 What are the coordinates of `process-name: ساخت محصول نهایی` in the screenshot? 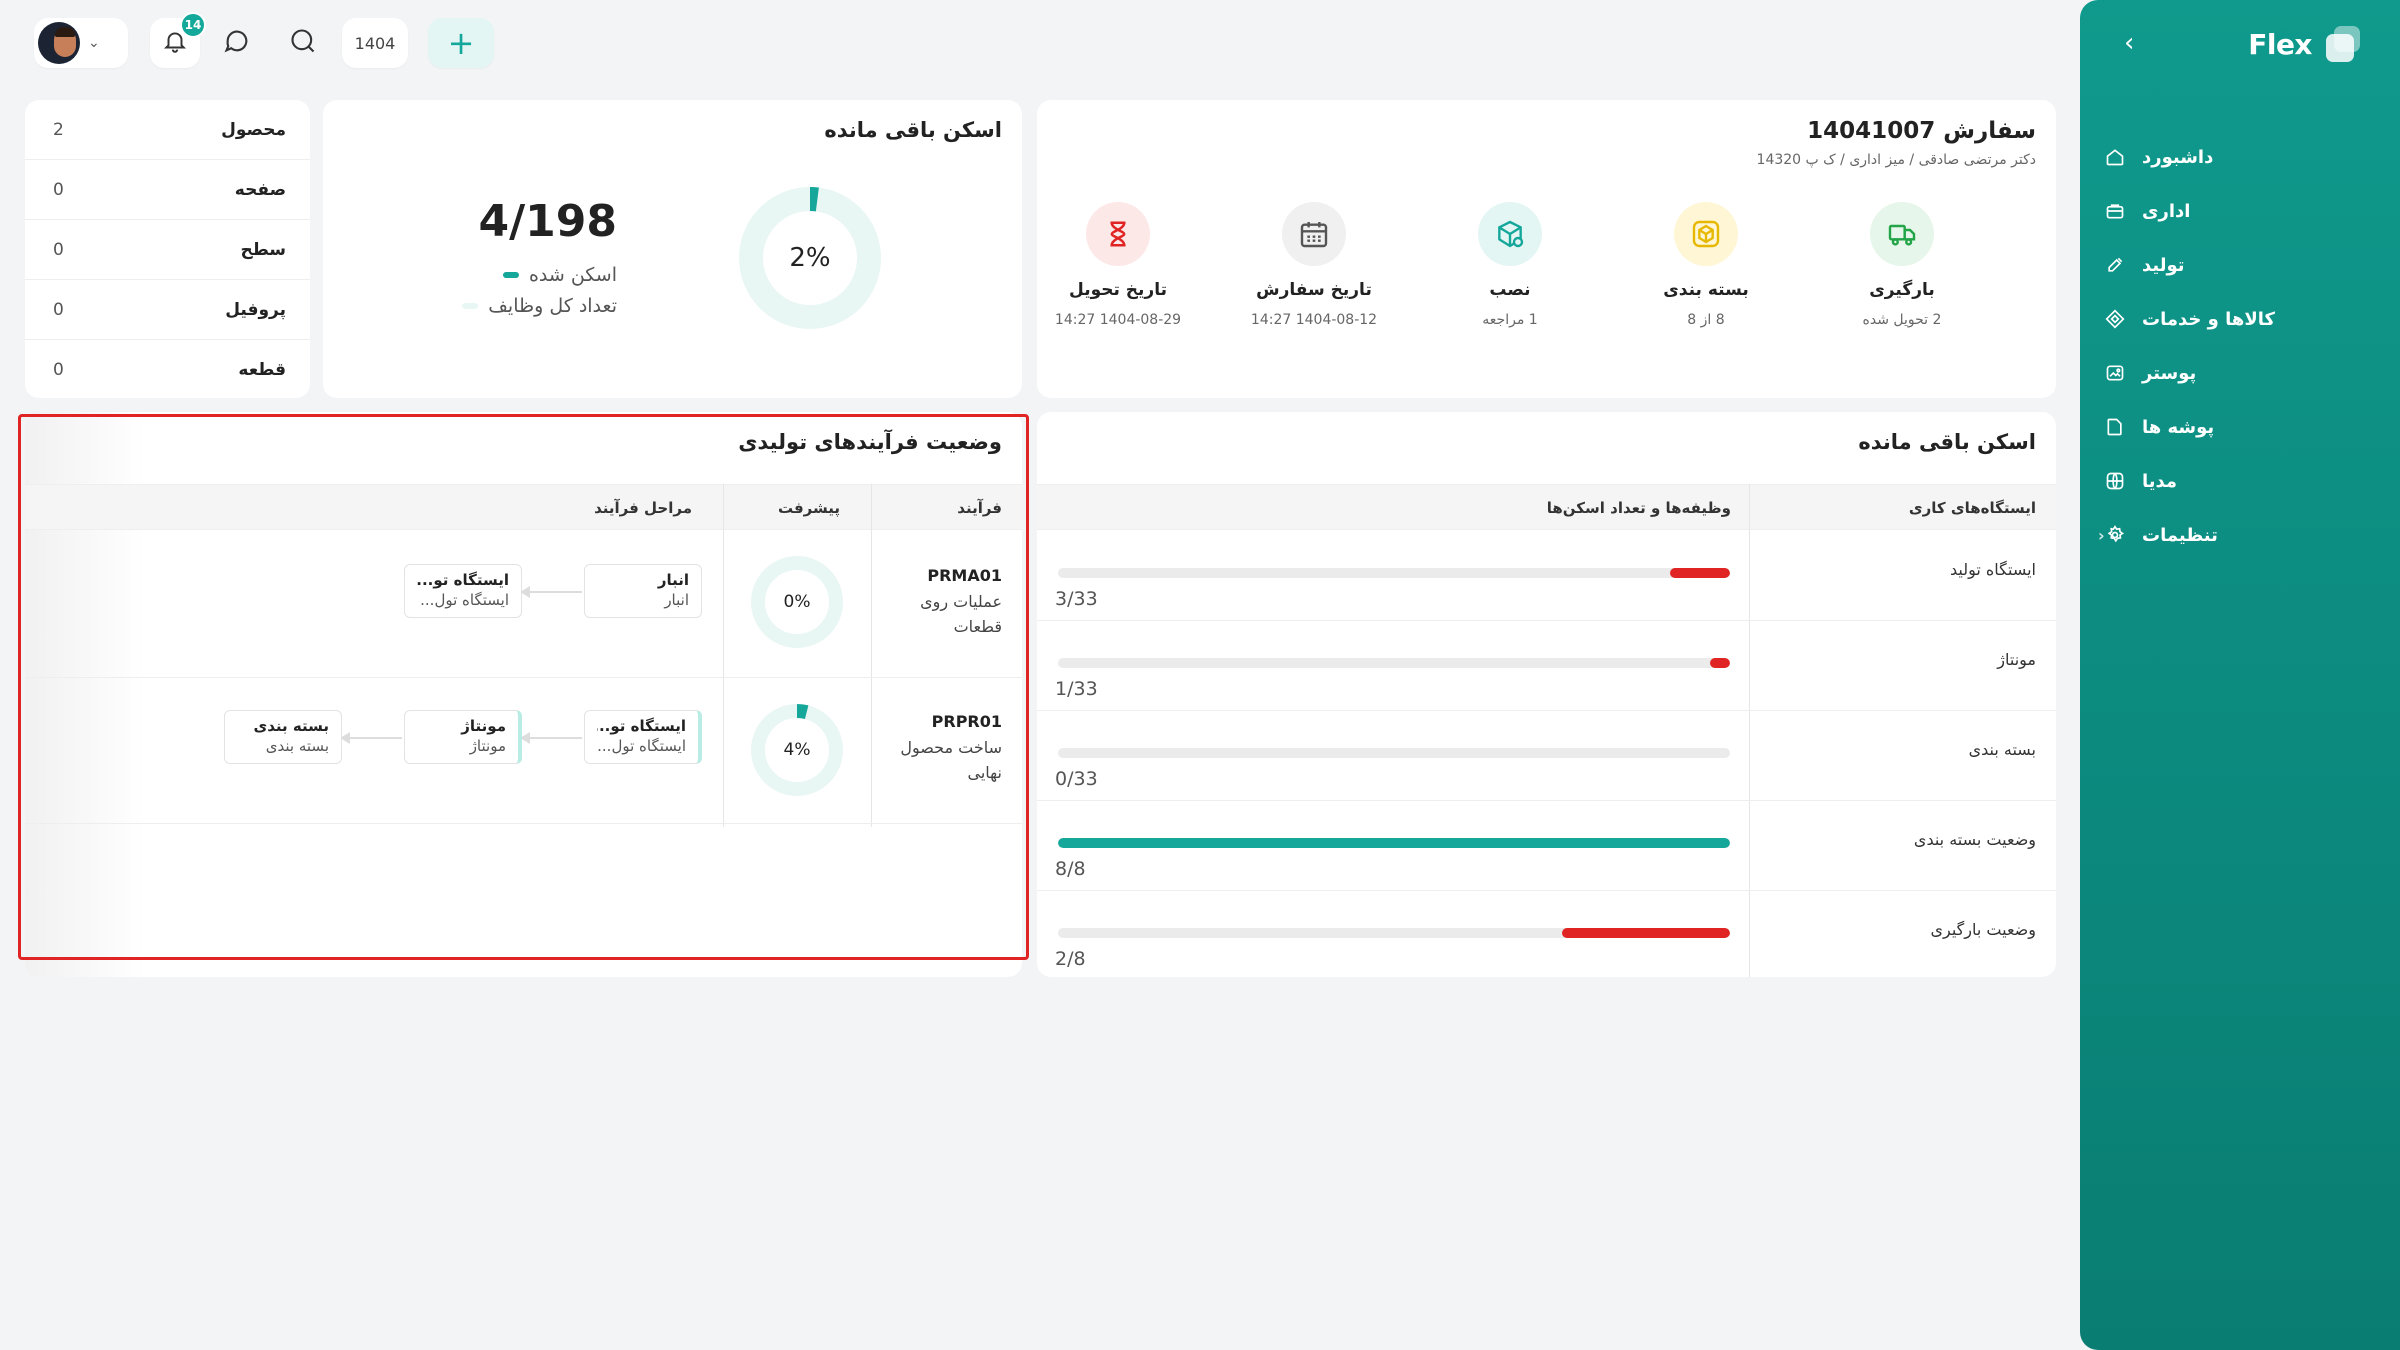 It's located at (951, 760).